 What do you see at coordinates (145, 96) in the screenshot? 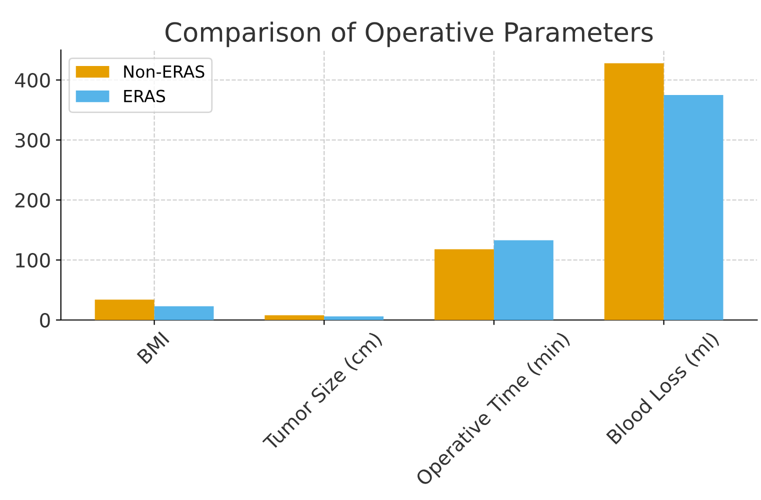
I see `legend-label: ERAS` at bounding box center [145, 96].